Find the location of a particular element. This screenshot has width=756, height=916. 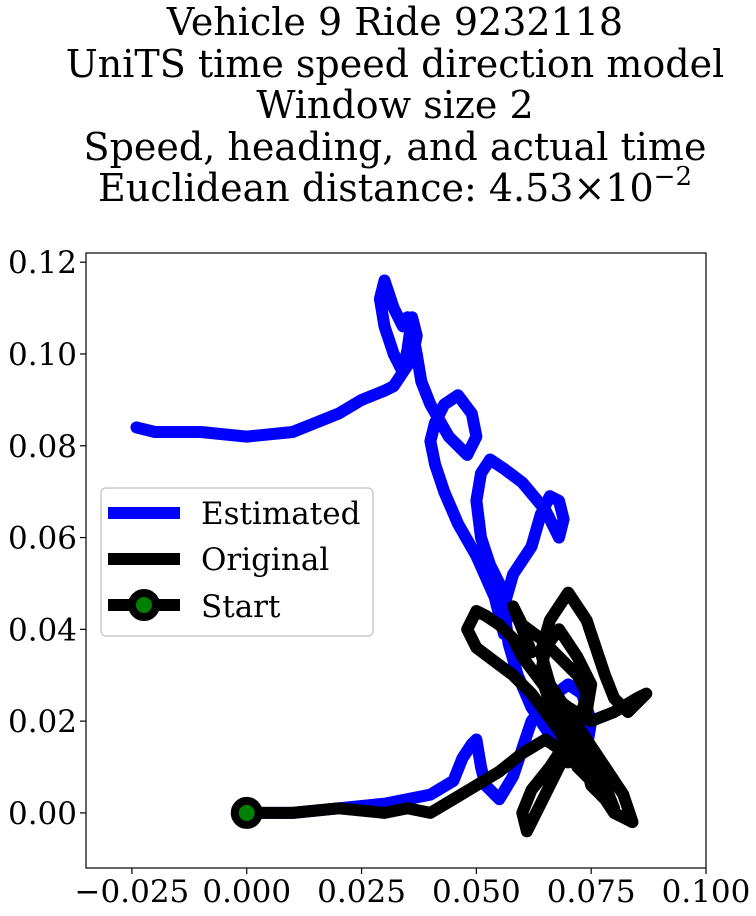

y-tick-label: 0.08 is located at coordinates (42, 447).